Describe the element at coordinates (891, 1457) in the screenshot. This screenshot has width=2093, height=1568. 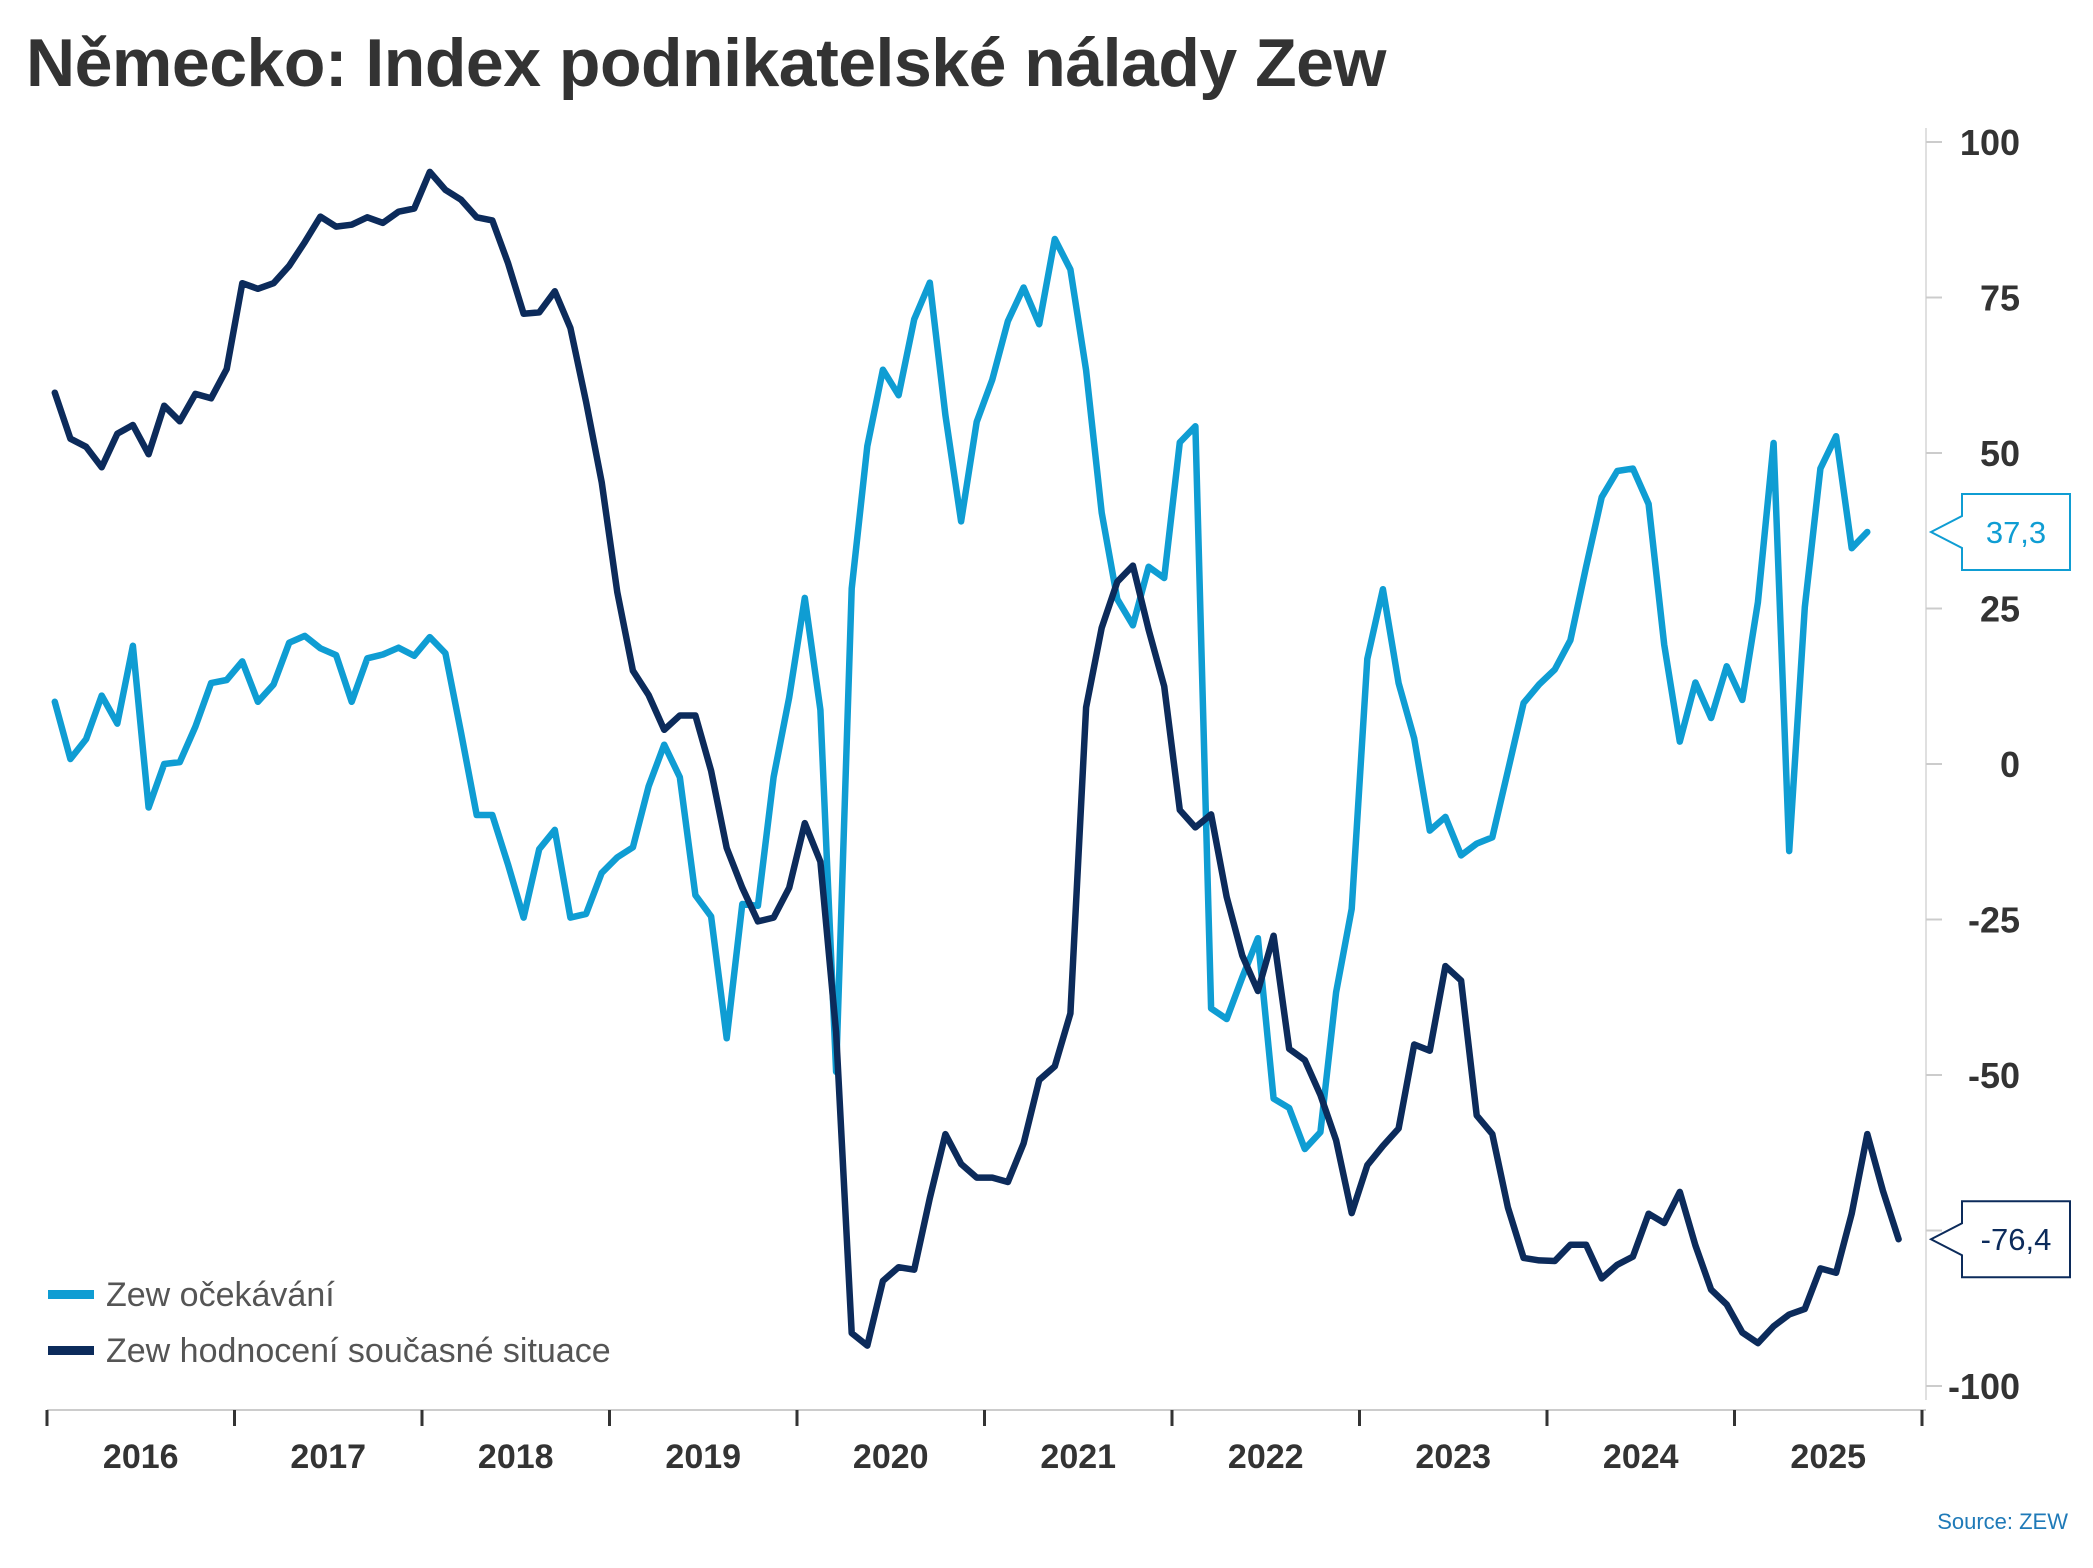
I see `x-tick-label: 2020` at that location.